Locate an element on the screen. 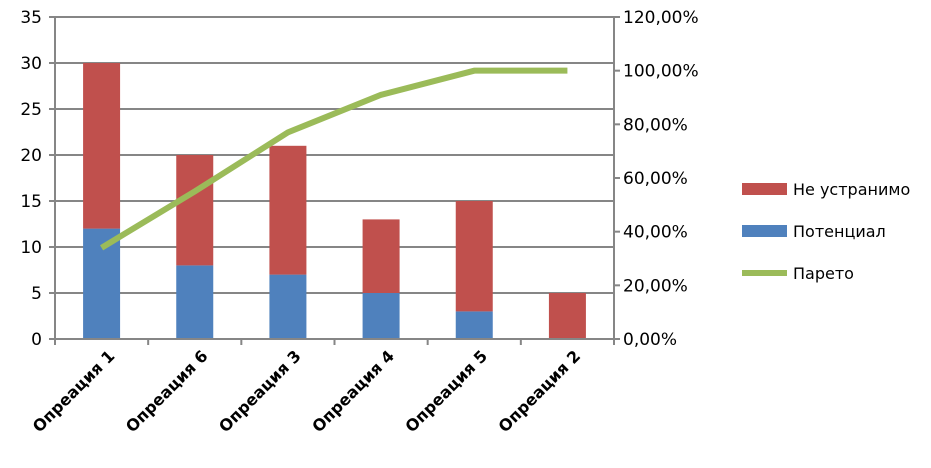 The width and height of the screenshot is (931, 468). y-tick-label: 20 is located at coordinates (31, 156).